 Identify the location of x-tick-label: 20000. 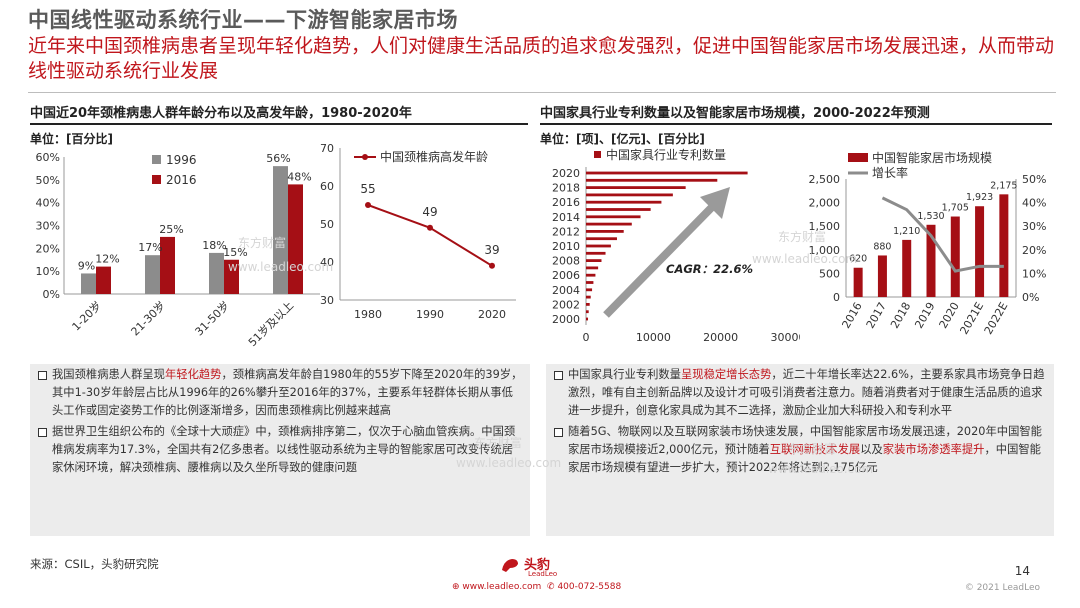
(720, 337).